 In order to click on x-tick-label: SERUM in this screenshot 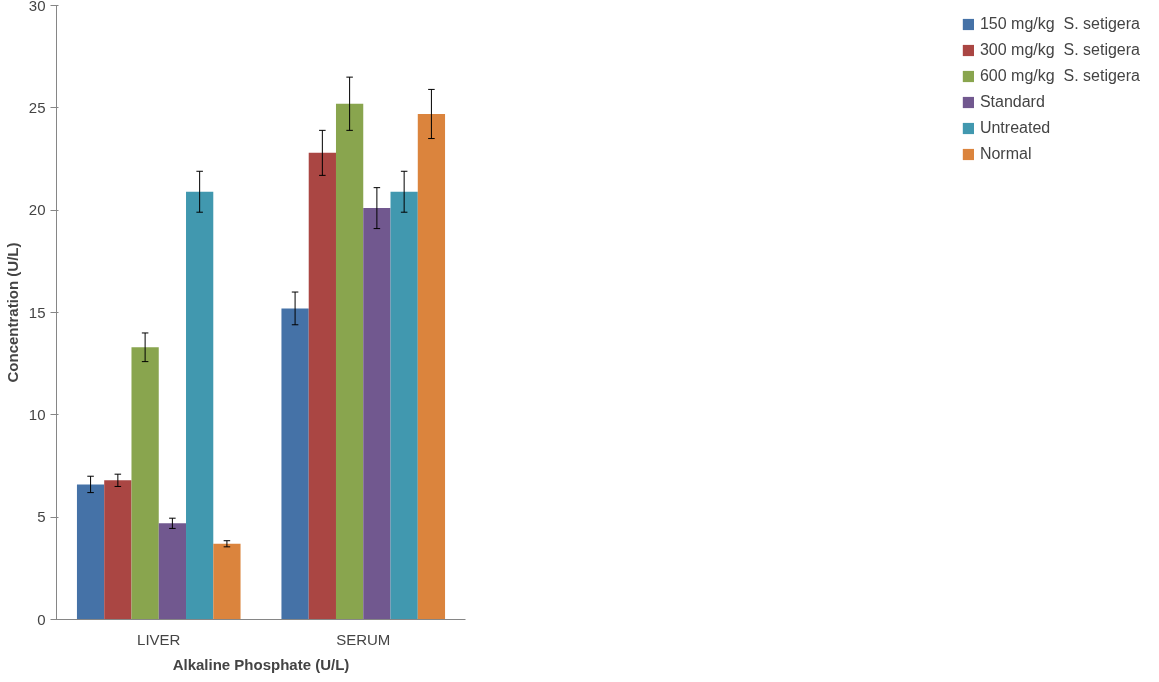, I will do `click(363, 639)`.